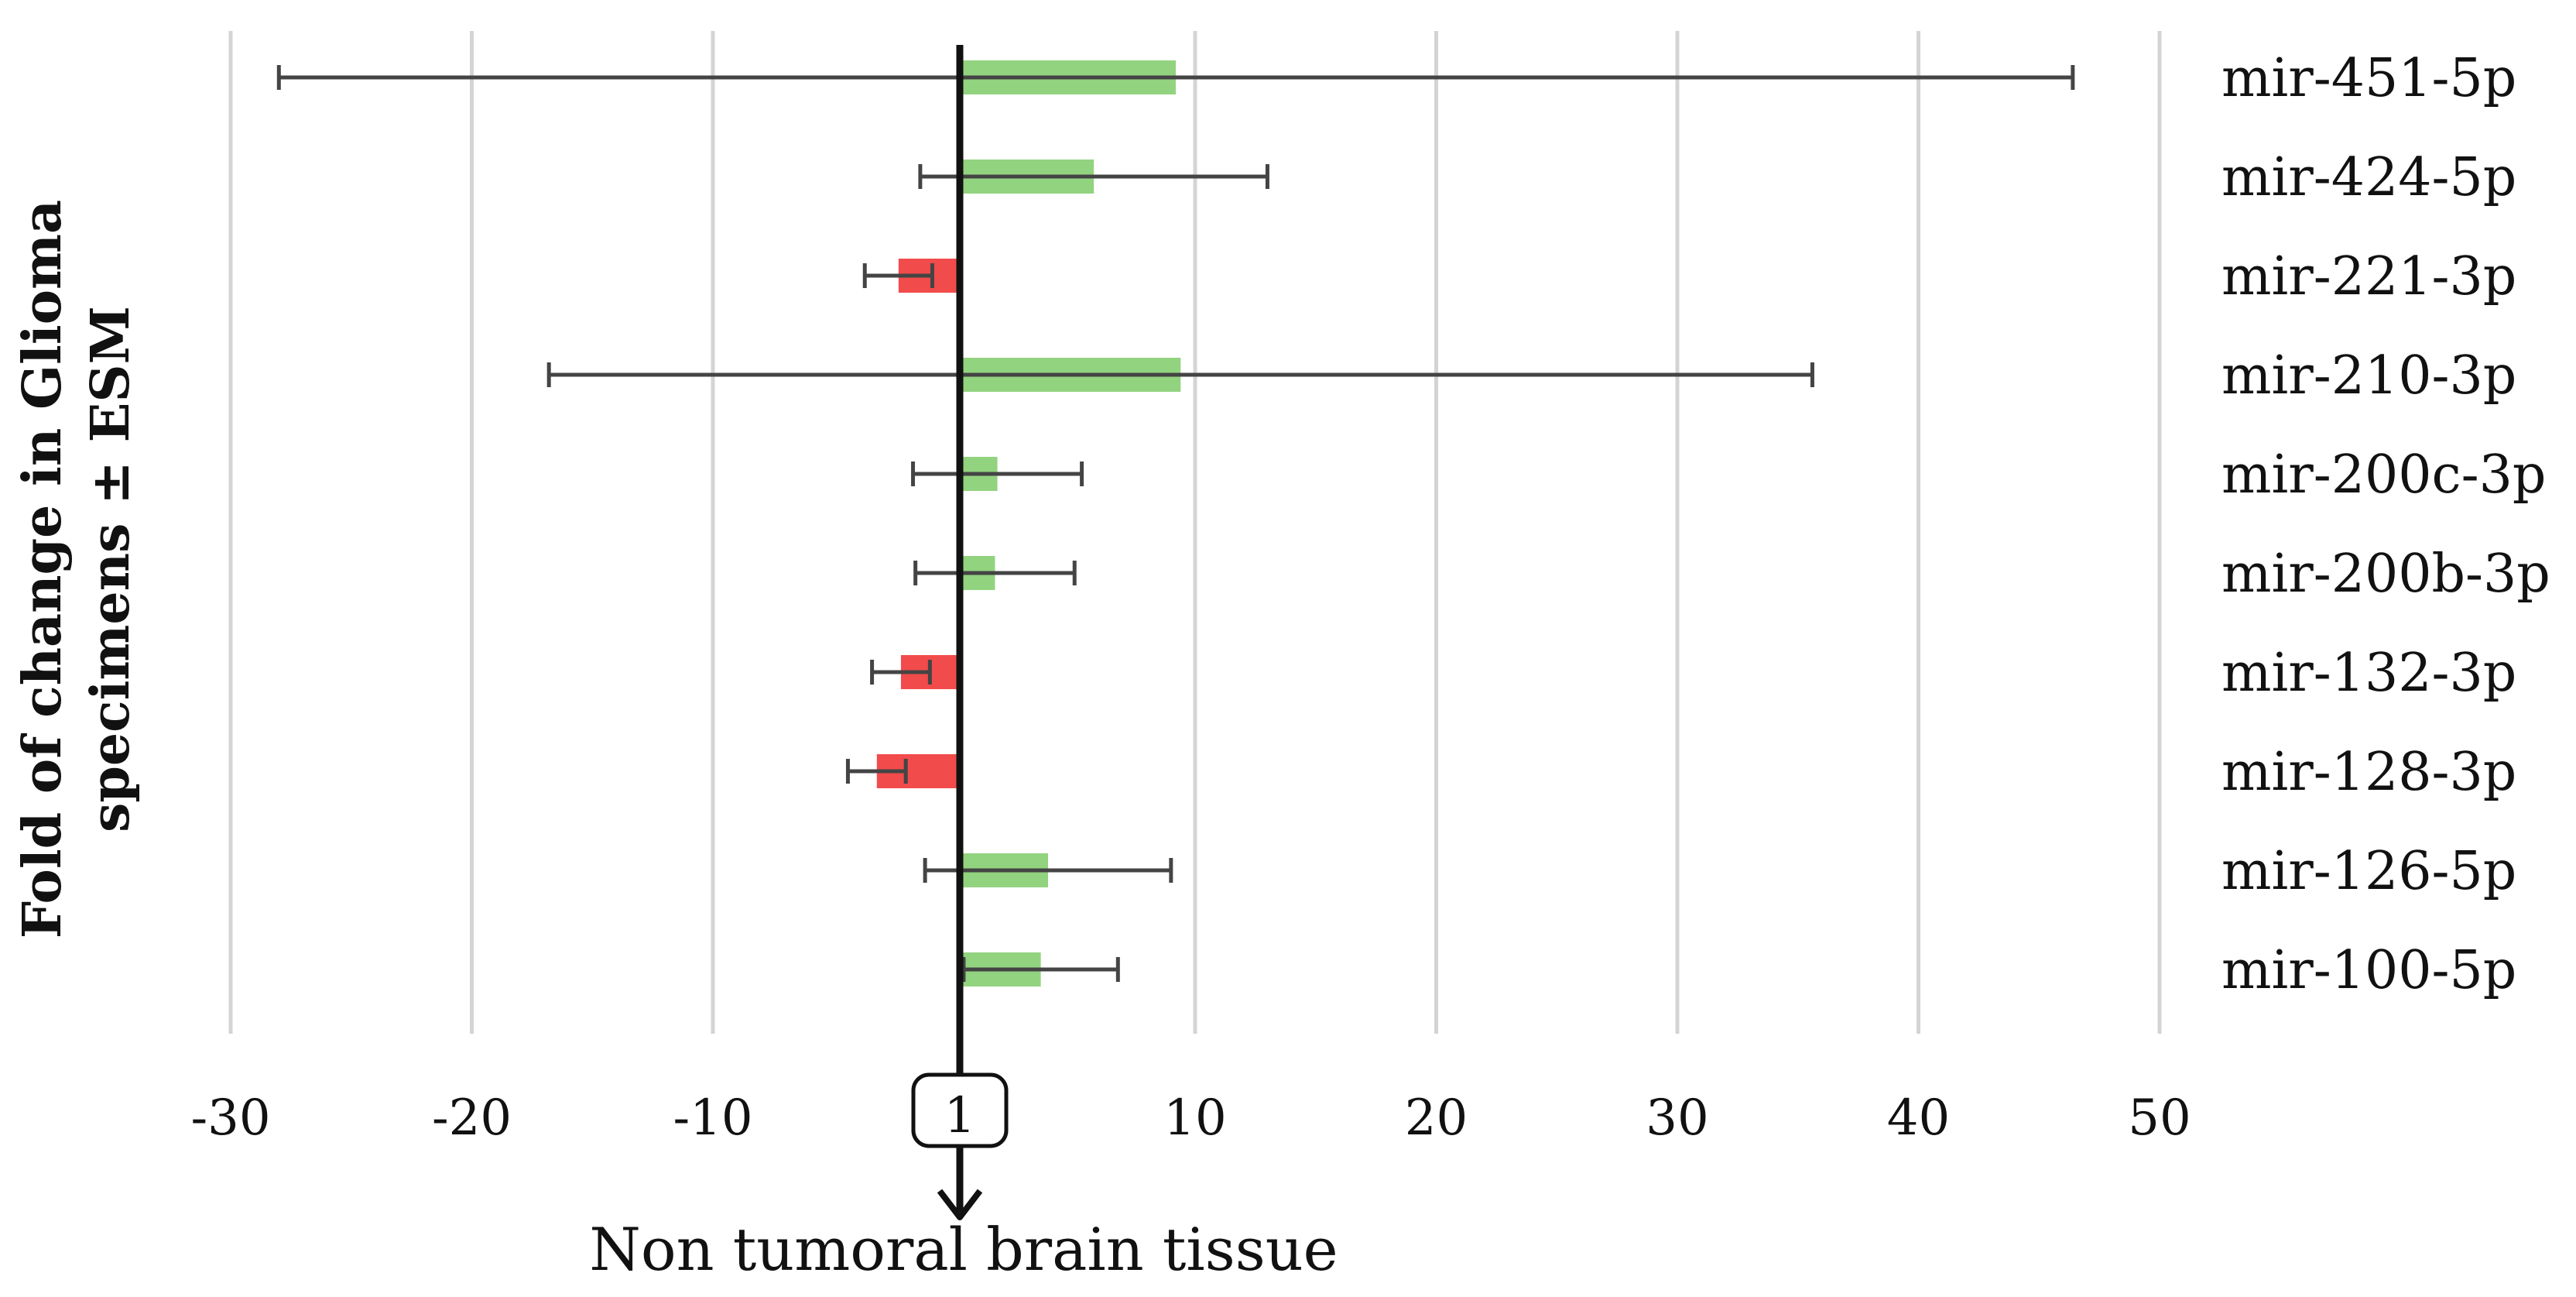  What do you see at coordinates (77, 569) in the screenshot?
I see `y-axis-title: Fold of change in Glioma specimens ± ESM` at bounding box center [77, 569].